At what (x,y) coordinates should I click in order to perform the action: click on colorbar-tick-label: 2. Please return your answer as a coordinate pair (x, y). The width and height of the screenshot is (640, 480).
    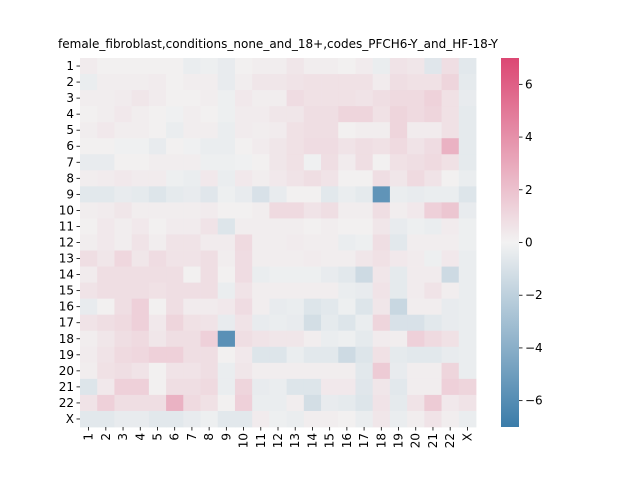
    Looking at the image, I should click on (529, 190).